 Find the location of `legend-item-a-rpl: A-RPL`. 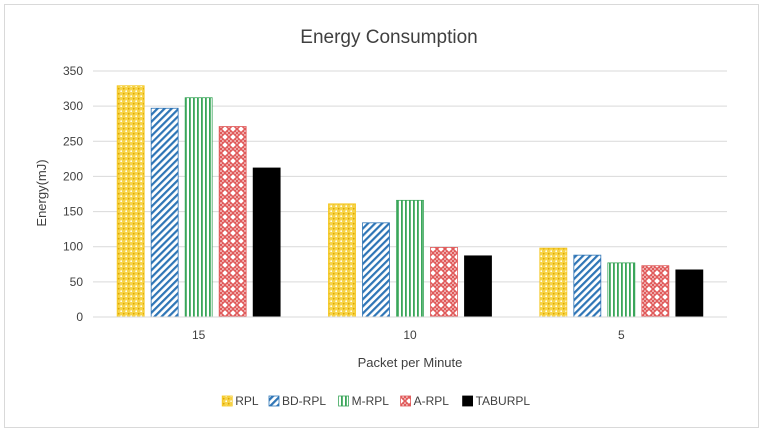

legend-item-a-rpl: A-RPL is located at coordinates (425, 401).